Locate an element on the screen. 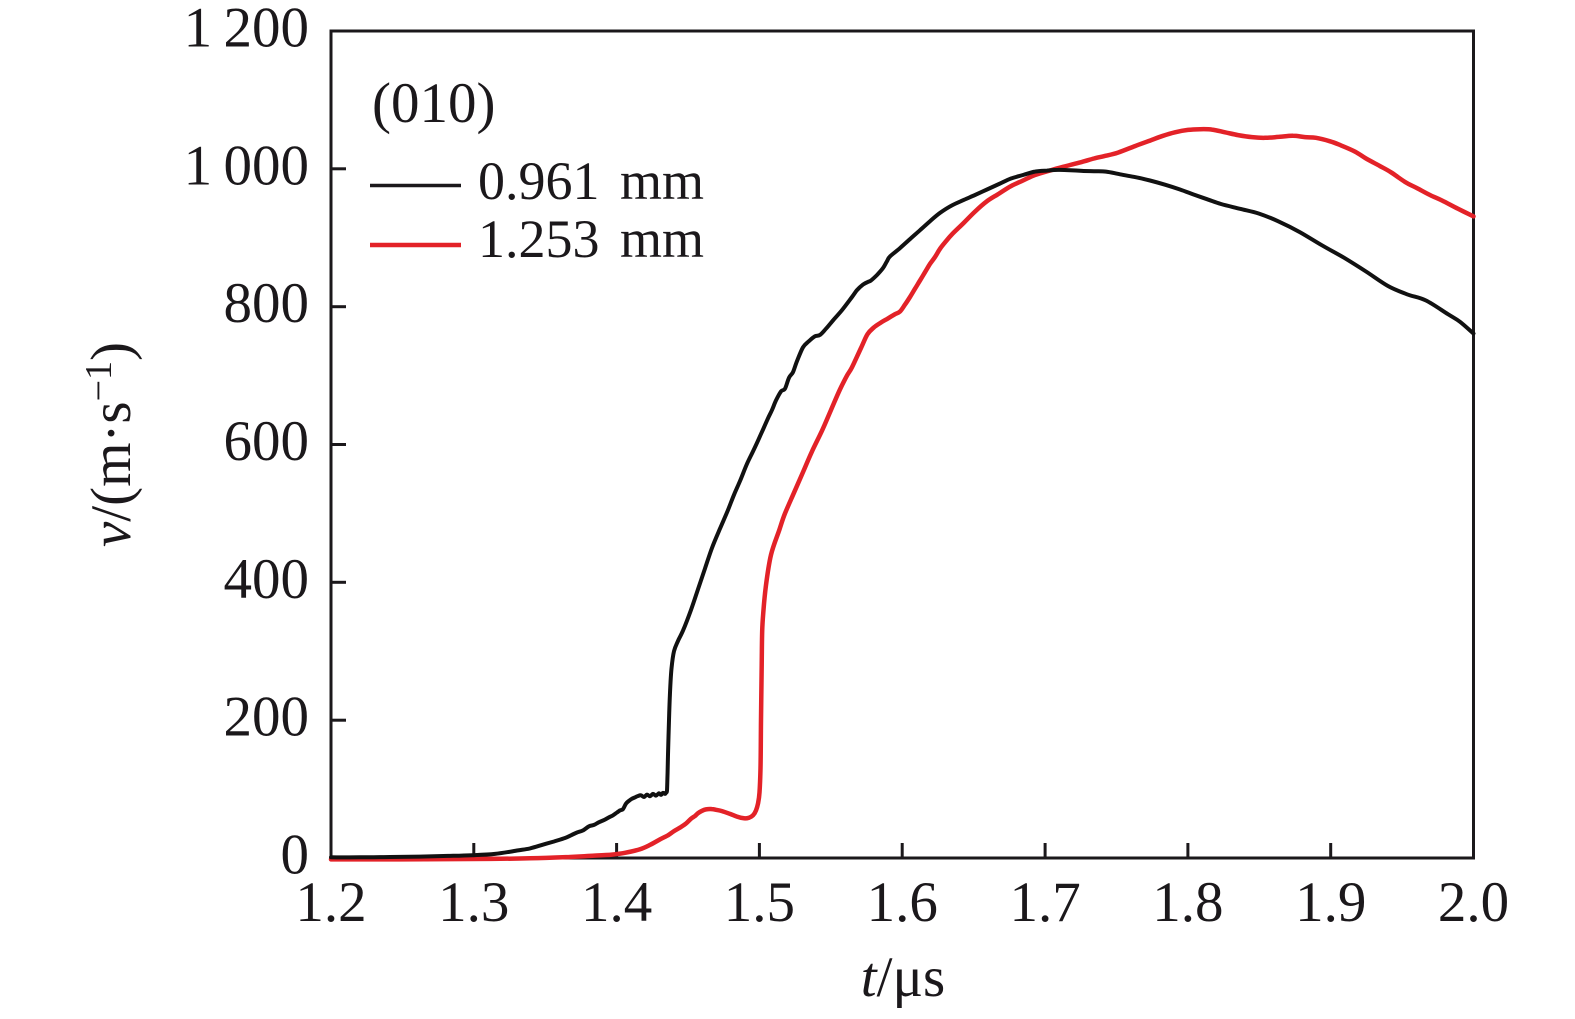 The width and height of the screenshot is (1575, 1019). svg-text: t/μs is located at coordinates (903, 977).